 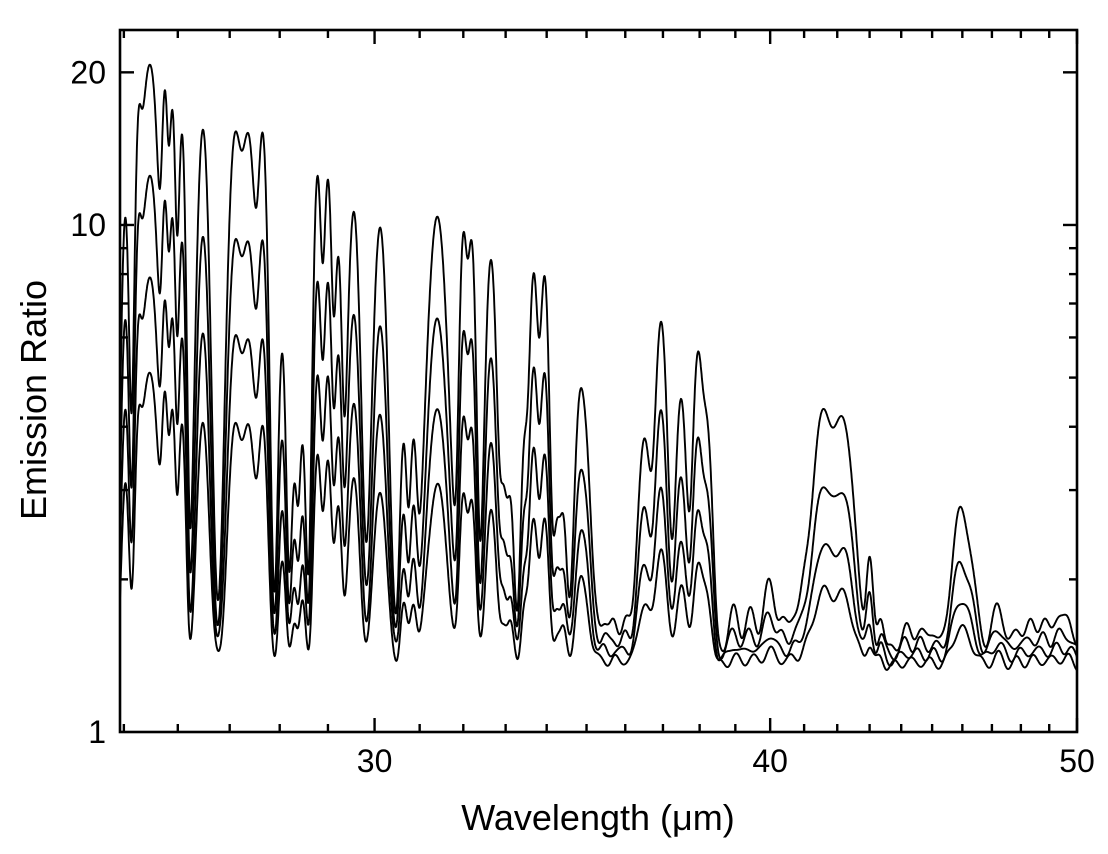 I want to click on x-tick-label: 30, so click(x=375, y=761).